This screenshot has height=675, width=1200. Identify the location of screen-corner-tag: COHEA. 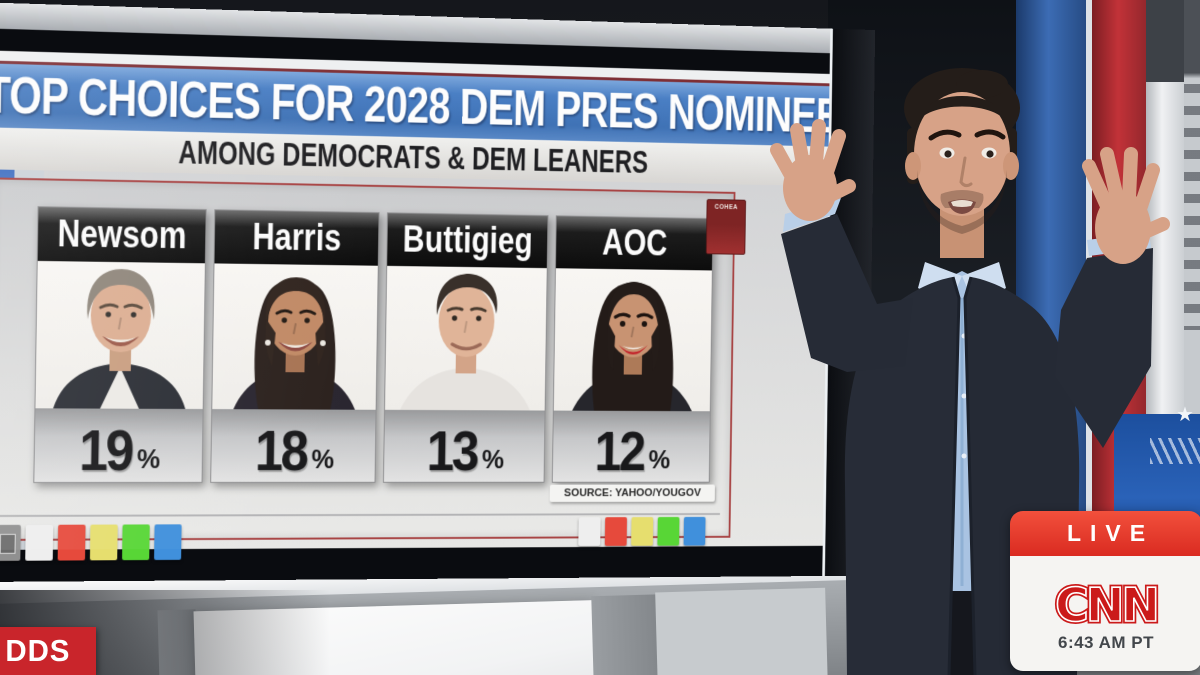
(726, 227).